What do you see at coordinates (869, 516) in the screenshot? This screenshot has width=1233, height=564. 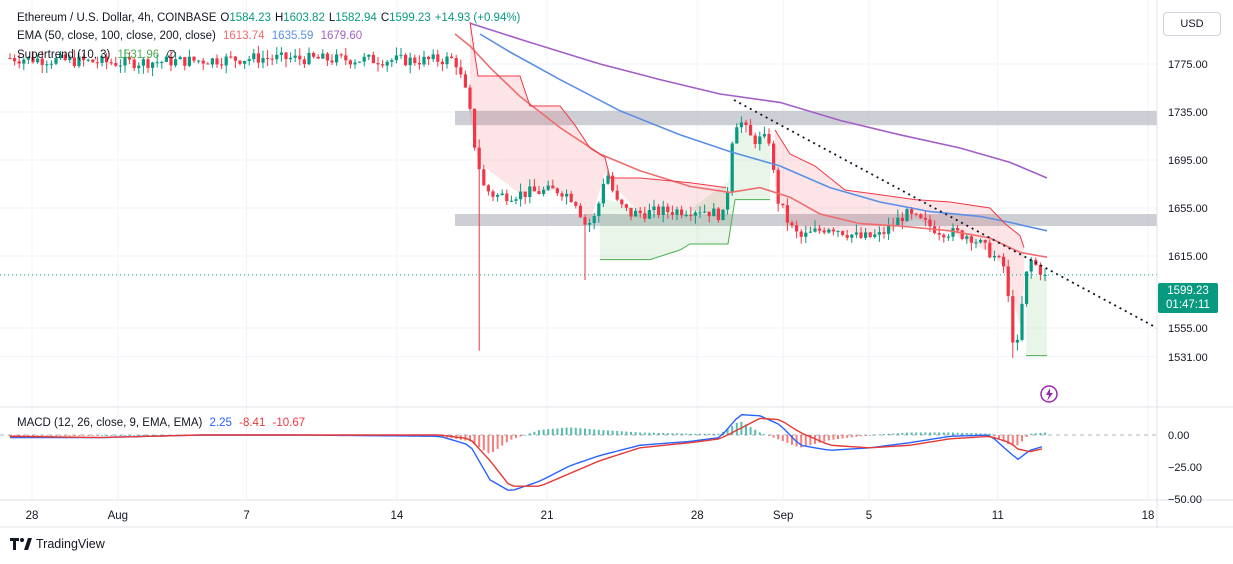 I see `time-tick-label: 5` at bounding box center [869, 516].